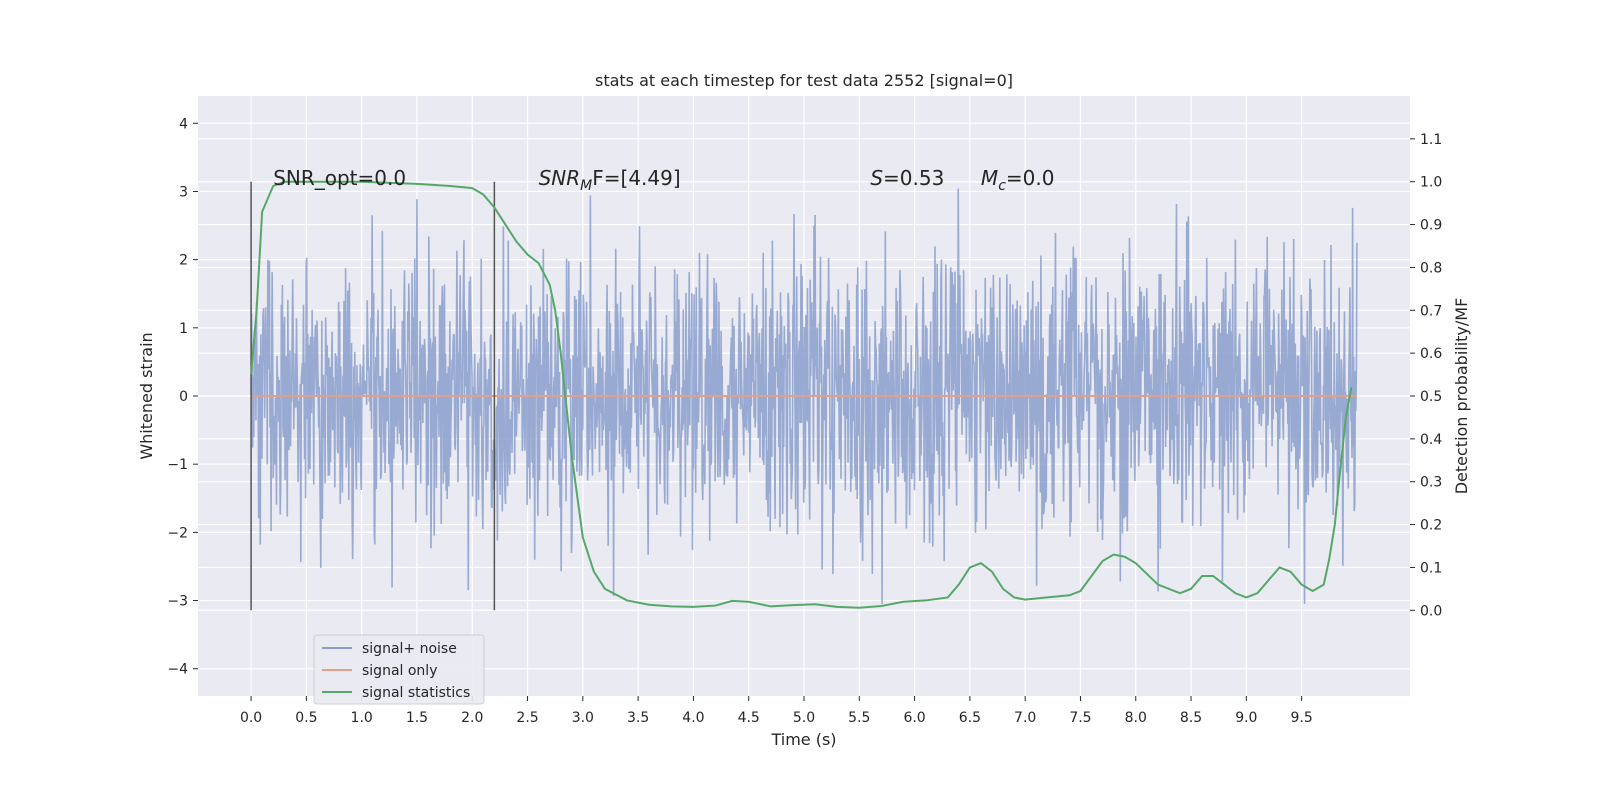 This screenshot has width=1600, height=800. I want to click on x-tick-label: 1.5, so click(417, 718).